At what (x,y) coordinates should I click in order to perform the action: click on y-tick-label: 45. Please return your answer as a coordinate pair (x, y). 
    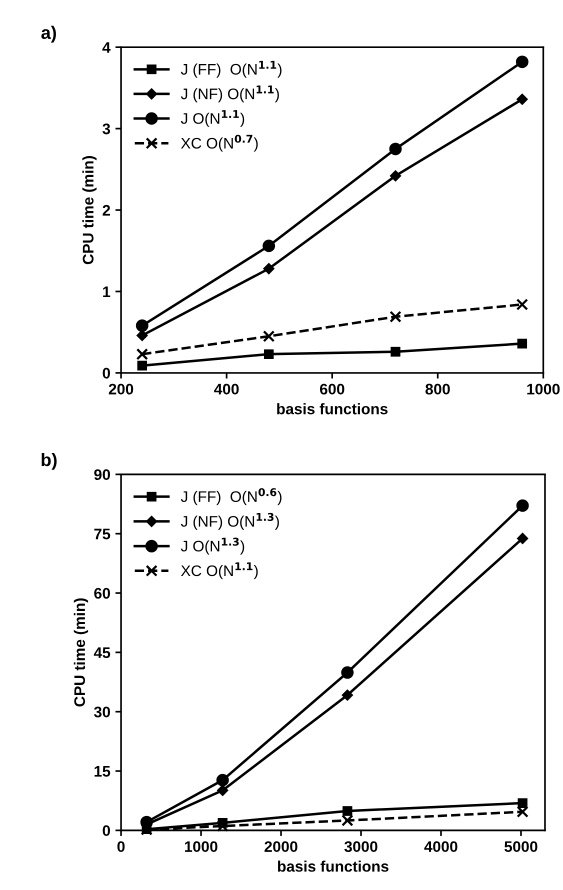
    Looking at the image, I should click on (102, 652).